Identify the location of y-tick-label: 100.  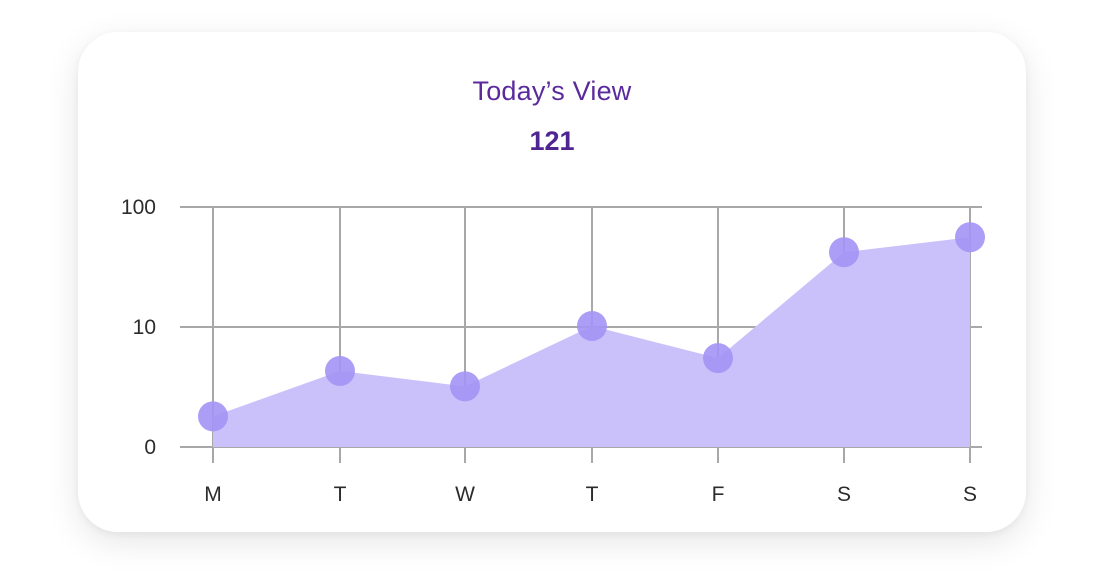
(138, 207).